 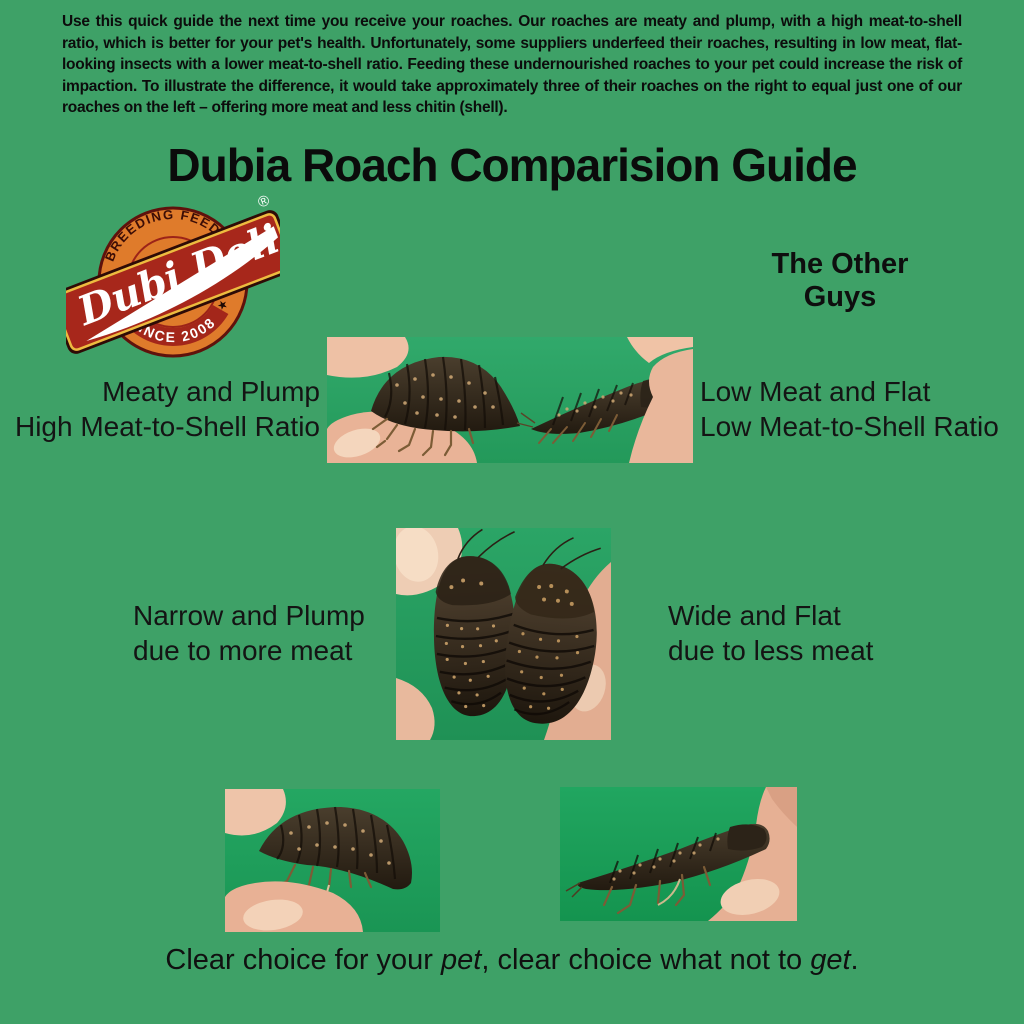 What do you see at coordinates (815, 391) in the screenshot?
I see `caption-line: Low Meat and Flat` at bounding box center [815, 391].